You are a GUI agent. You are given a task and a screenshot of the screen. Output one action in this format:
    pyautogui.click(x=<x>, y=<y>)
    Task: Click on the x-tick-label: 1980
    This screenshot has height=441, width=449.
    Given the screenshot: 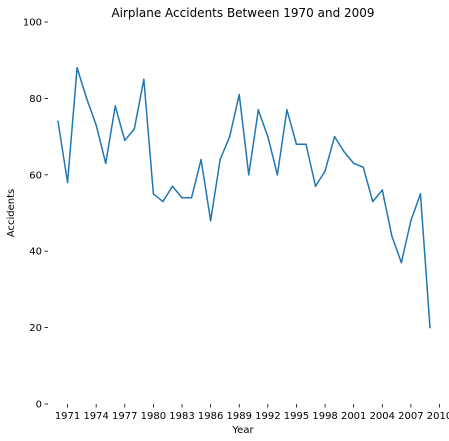 What is the action you would take?
    pyautogui.click(x=153, y=416)
    